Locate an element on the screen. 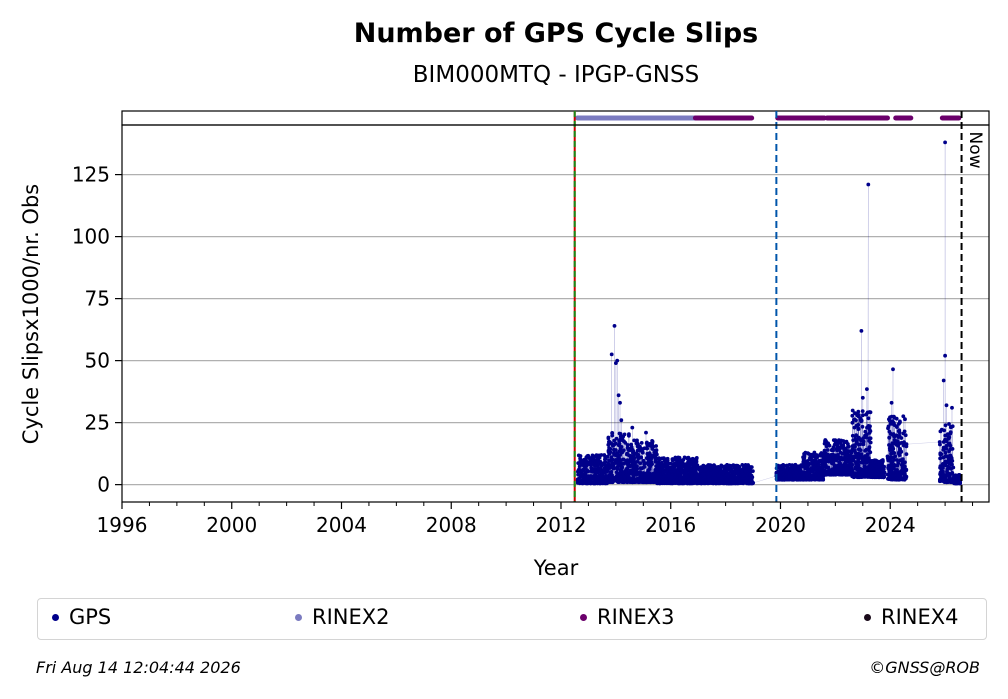 The height and width of the screenshot is (699, 1008). y-tick-label: 0 is located at coordinates (103, 485).